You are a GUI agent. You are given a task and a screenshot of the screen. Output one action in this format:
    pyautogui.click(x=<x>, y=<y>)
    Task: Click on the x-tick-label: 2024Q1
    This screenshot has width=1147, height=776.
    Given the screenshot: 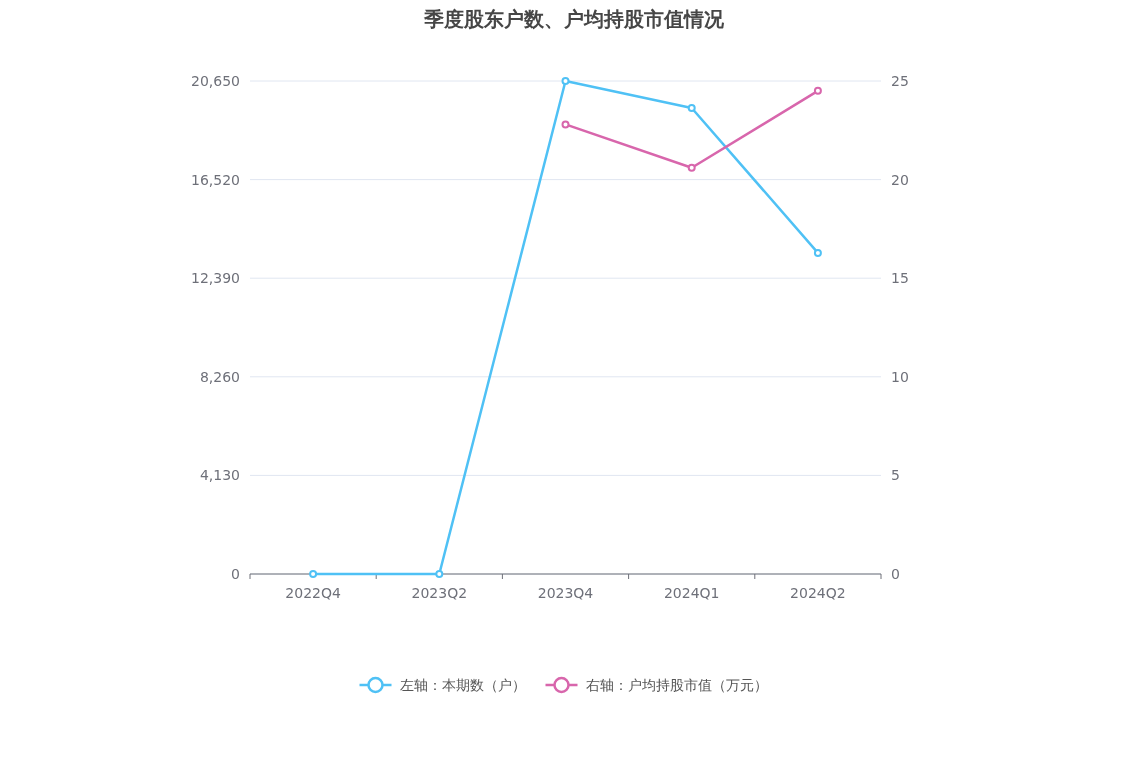 What is the action you would take?
    pyautogui.click(x=691, y=593)
    